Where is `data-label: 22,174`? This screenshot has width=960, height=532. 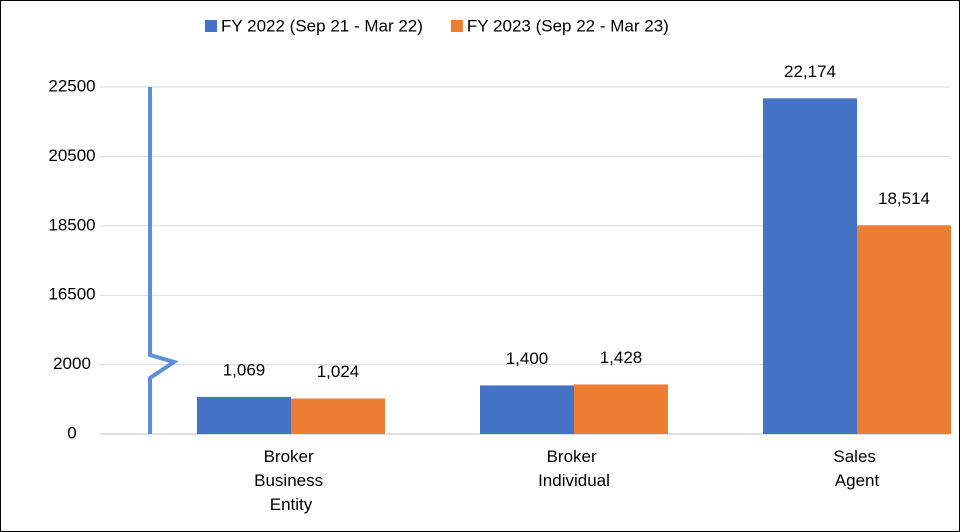 data-label: 22,174 is located at coordinates (810, 71).